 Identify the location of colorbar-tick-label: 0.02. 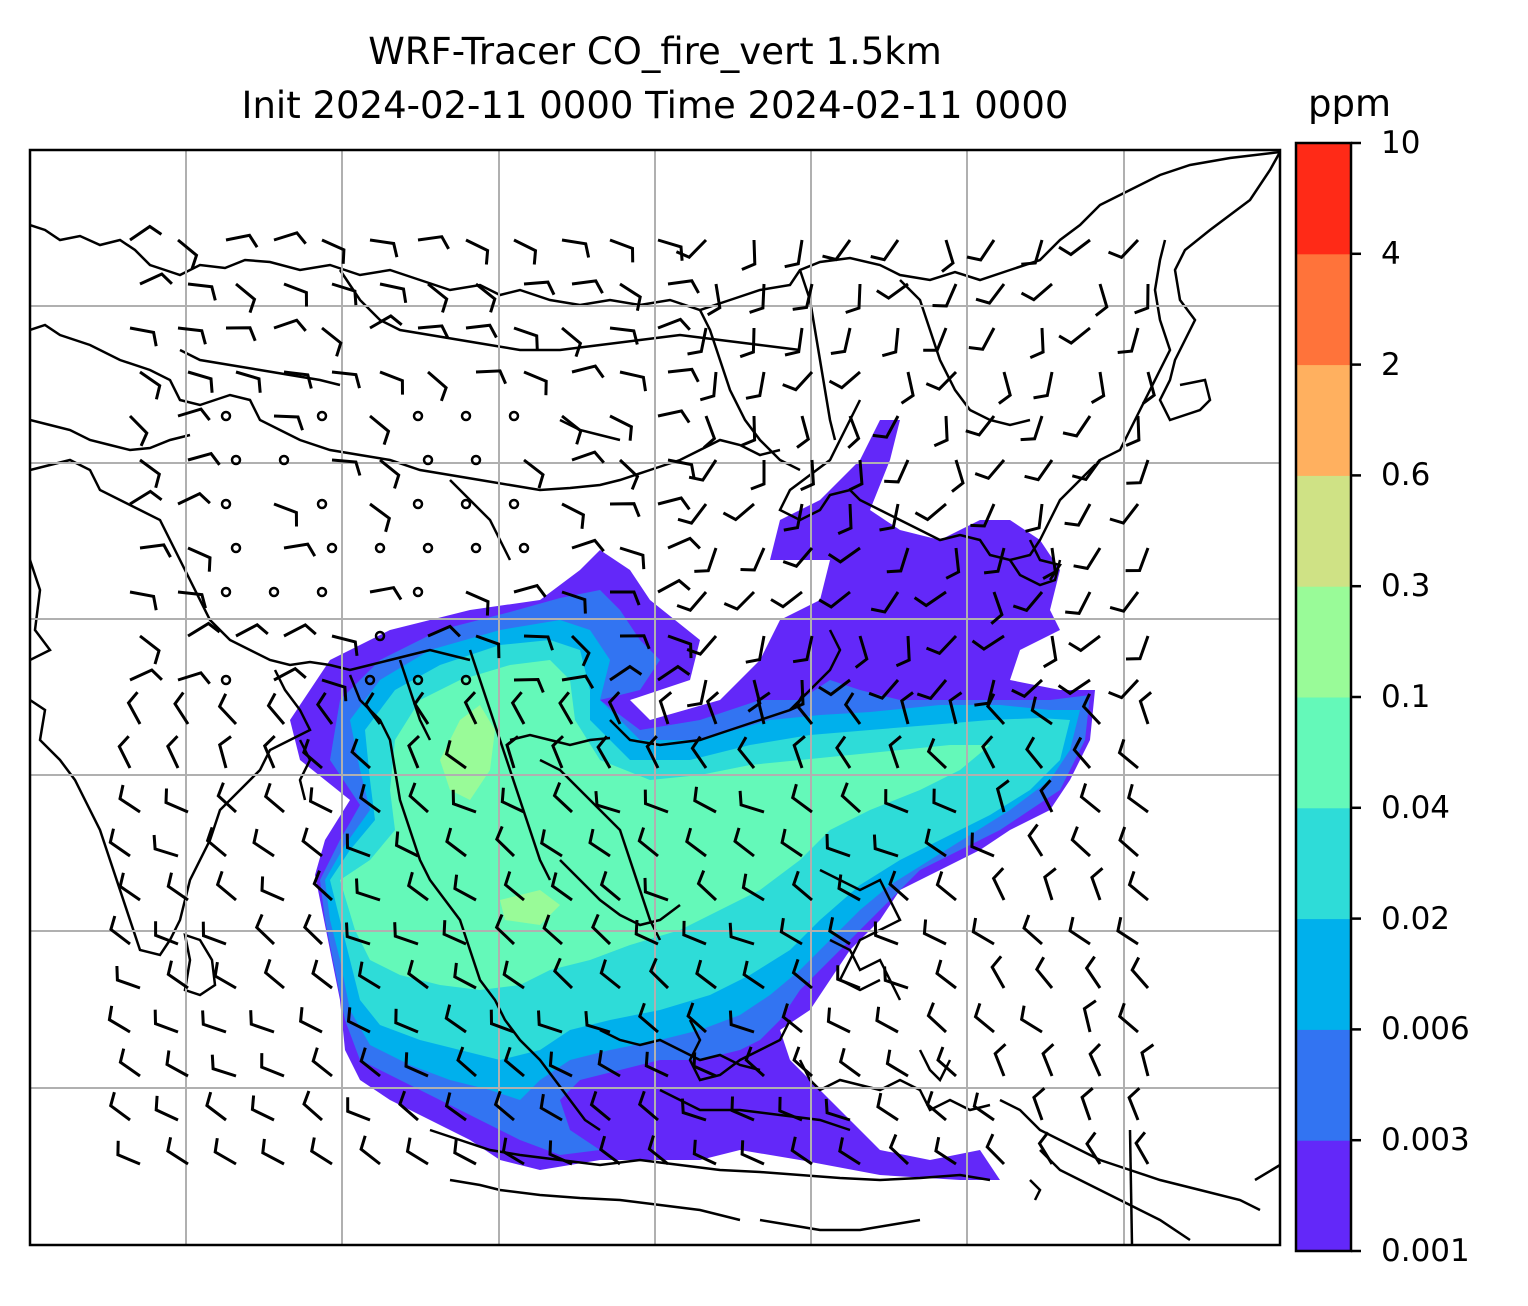
(1416, 918).